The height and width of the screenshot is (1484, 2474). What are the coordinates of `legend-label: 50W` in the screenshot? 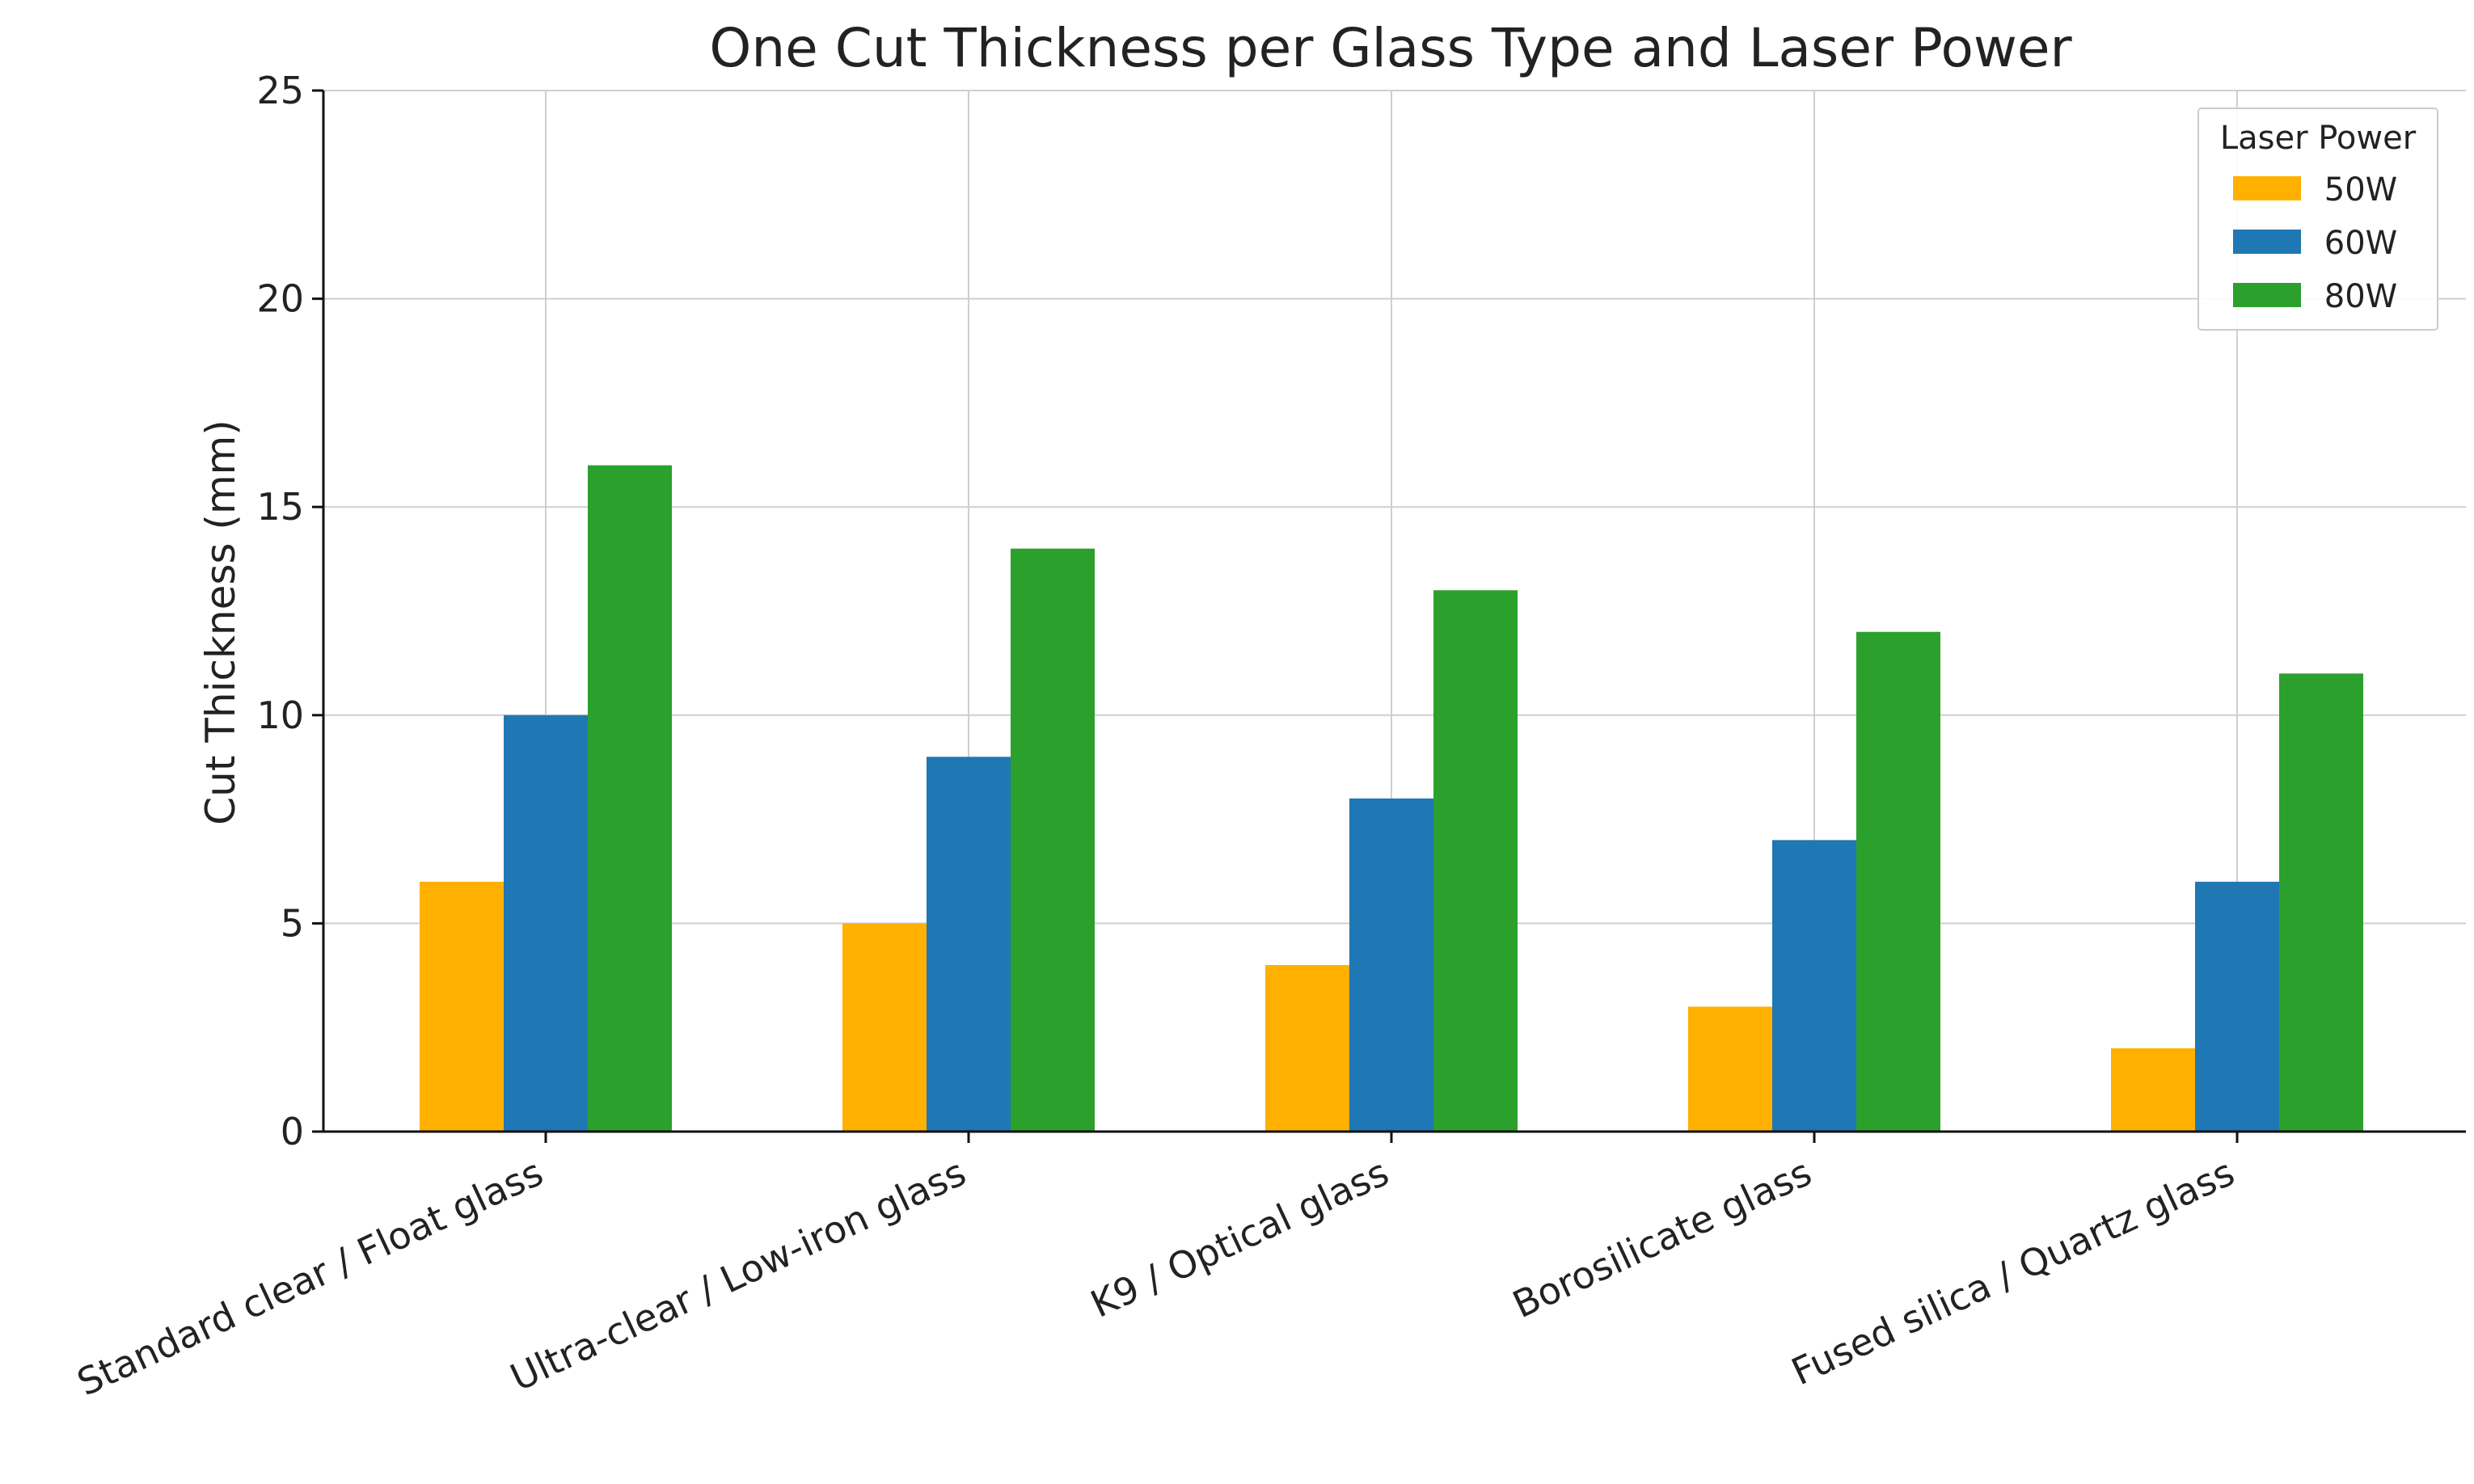 It's located at (2360, 190).